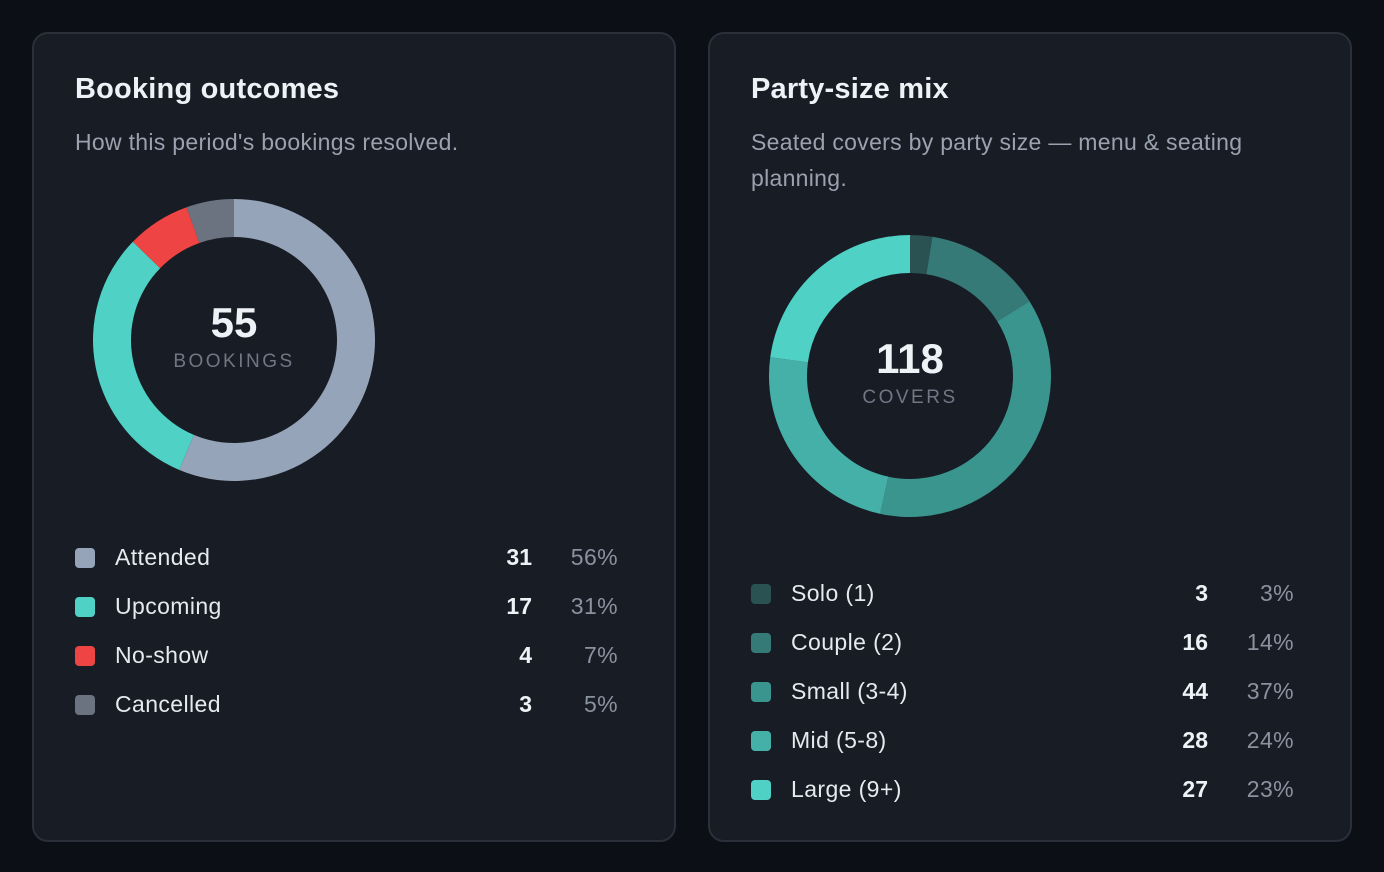  Describe the element at coordinates (839, 740) in the screenshot. I see `legend-label: Mid (5-8)` at that location.